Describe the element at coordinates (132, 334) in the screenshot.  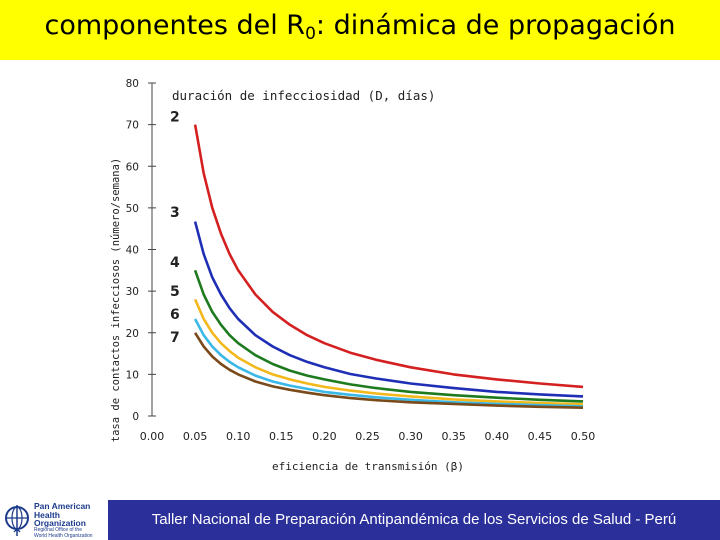
I see `y-tick-label: 20` at that location.